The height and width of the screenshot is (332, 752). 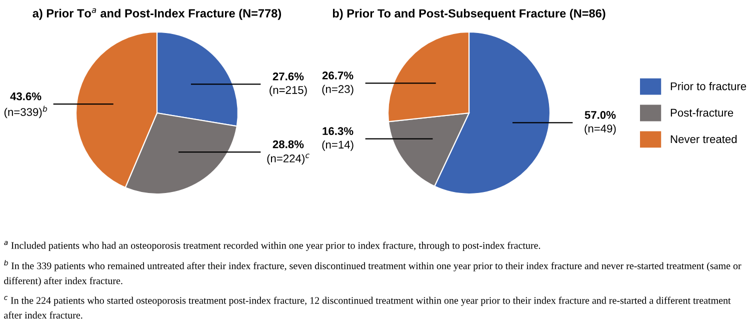 What do you see at coordinates (26, 105) in the screenshot?
I see `data-label: 43.6% (n=339)$^{b}$` at bounding box center [26, 105].